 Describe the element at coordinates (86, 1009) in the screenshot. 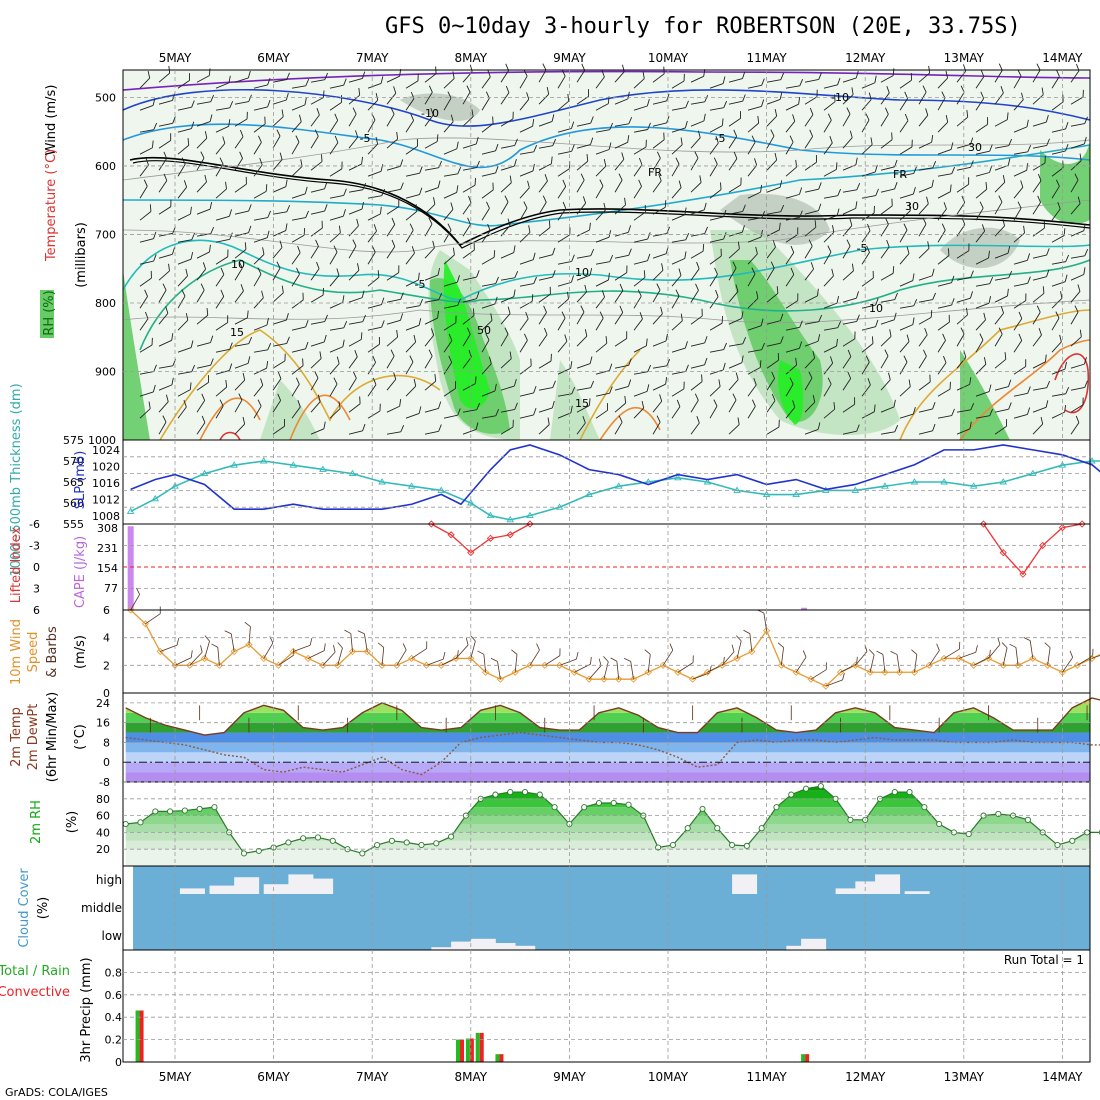

I see `precip-unit-label: 3hr Precip (mm)` at that location.